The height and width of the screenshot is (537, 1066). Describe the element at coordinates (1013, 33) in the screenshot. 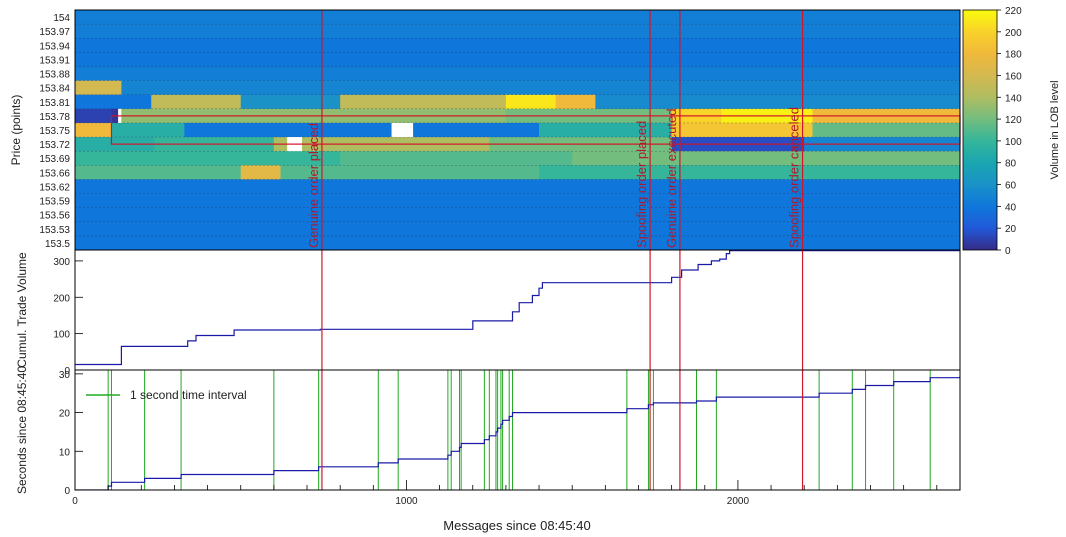

I see `colorbar-tick-label: 200` at that location.